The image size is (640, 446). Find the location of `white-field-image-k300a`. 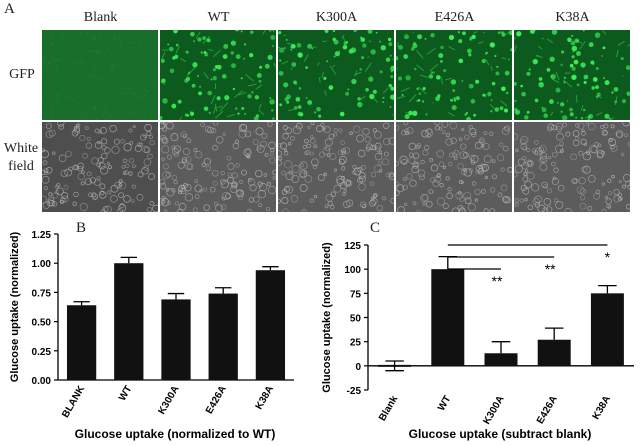

white-field-image-k300a is located at coordinates (336, 167).